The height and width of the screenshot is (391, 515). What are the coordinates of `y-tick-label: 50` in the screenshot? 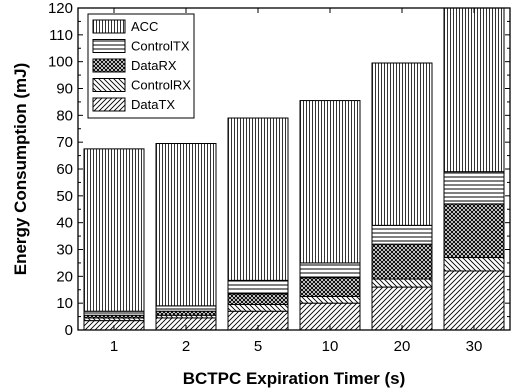 It's located at (64, 196).